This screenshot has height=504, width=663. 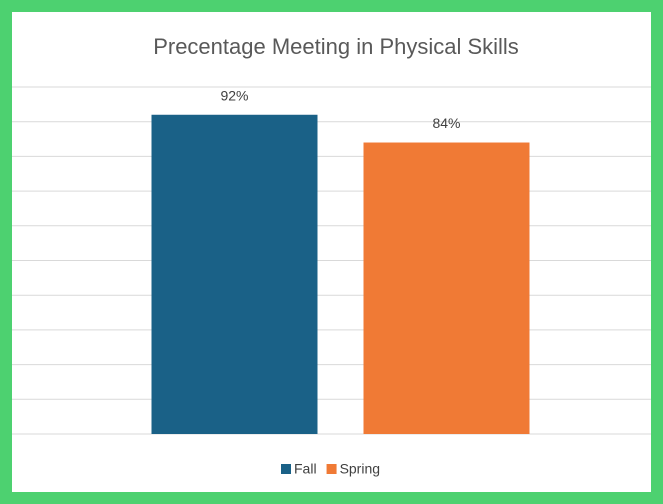 I want to click on chart-title: Precentage Meeting in Physical Skills, so click(x=336, y=46).